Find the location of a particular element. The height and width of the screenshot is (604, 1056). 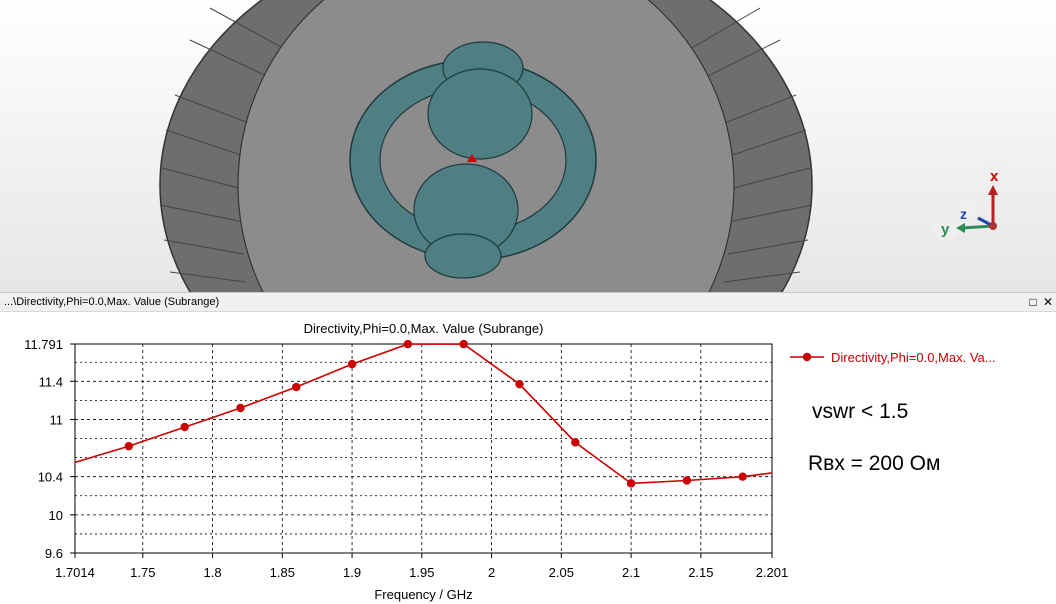

x-tick-label: 1.75 is located at coordinates (142, 572).